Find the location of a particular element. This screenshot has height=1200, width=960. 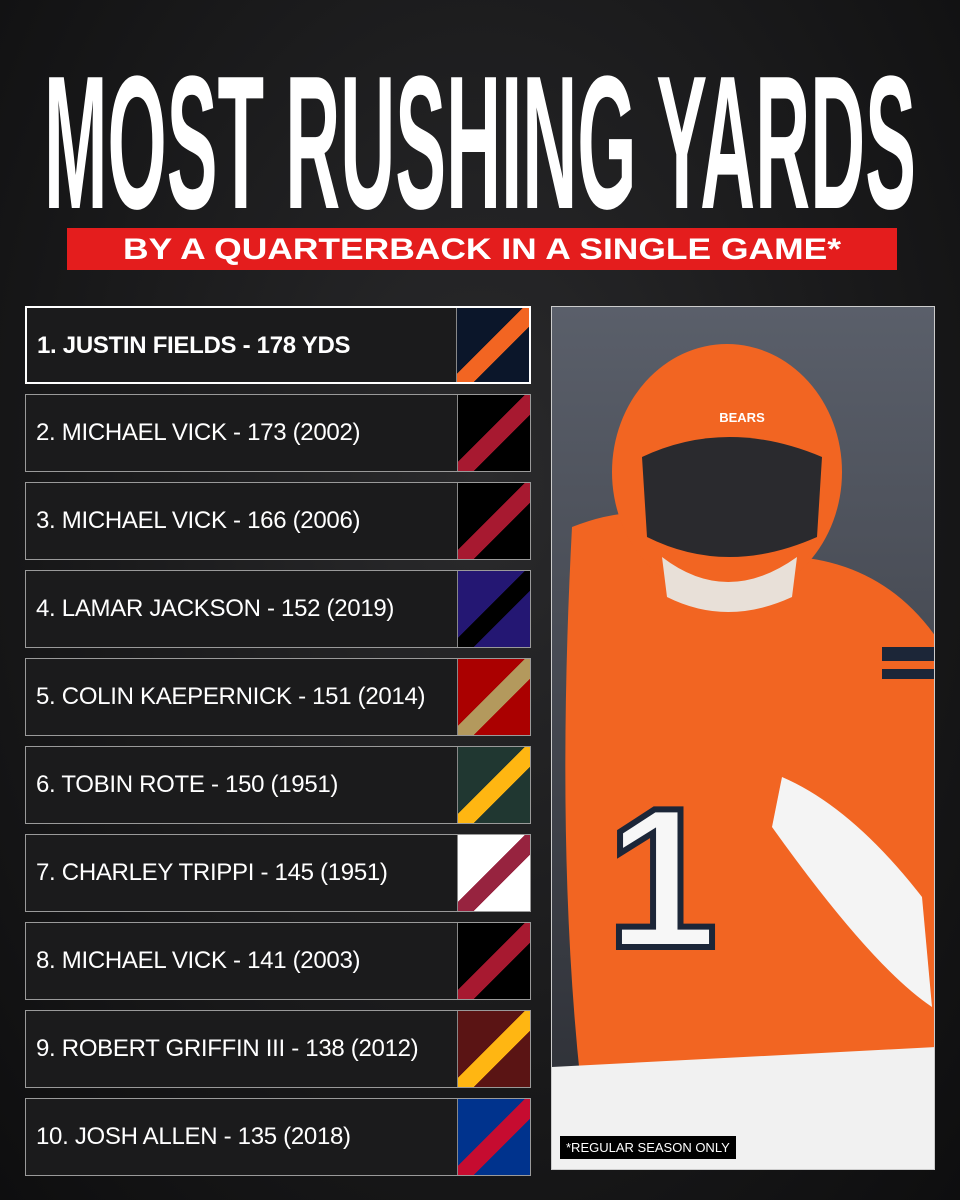

footnote: *REGULAR SEASON ONLY is located at coordinates (648, 1147).